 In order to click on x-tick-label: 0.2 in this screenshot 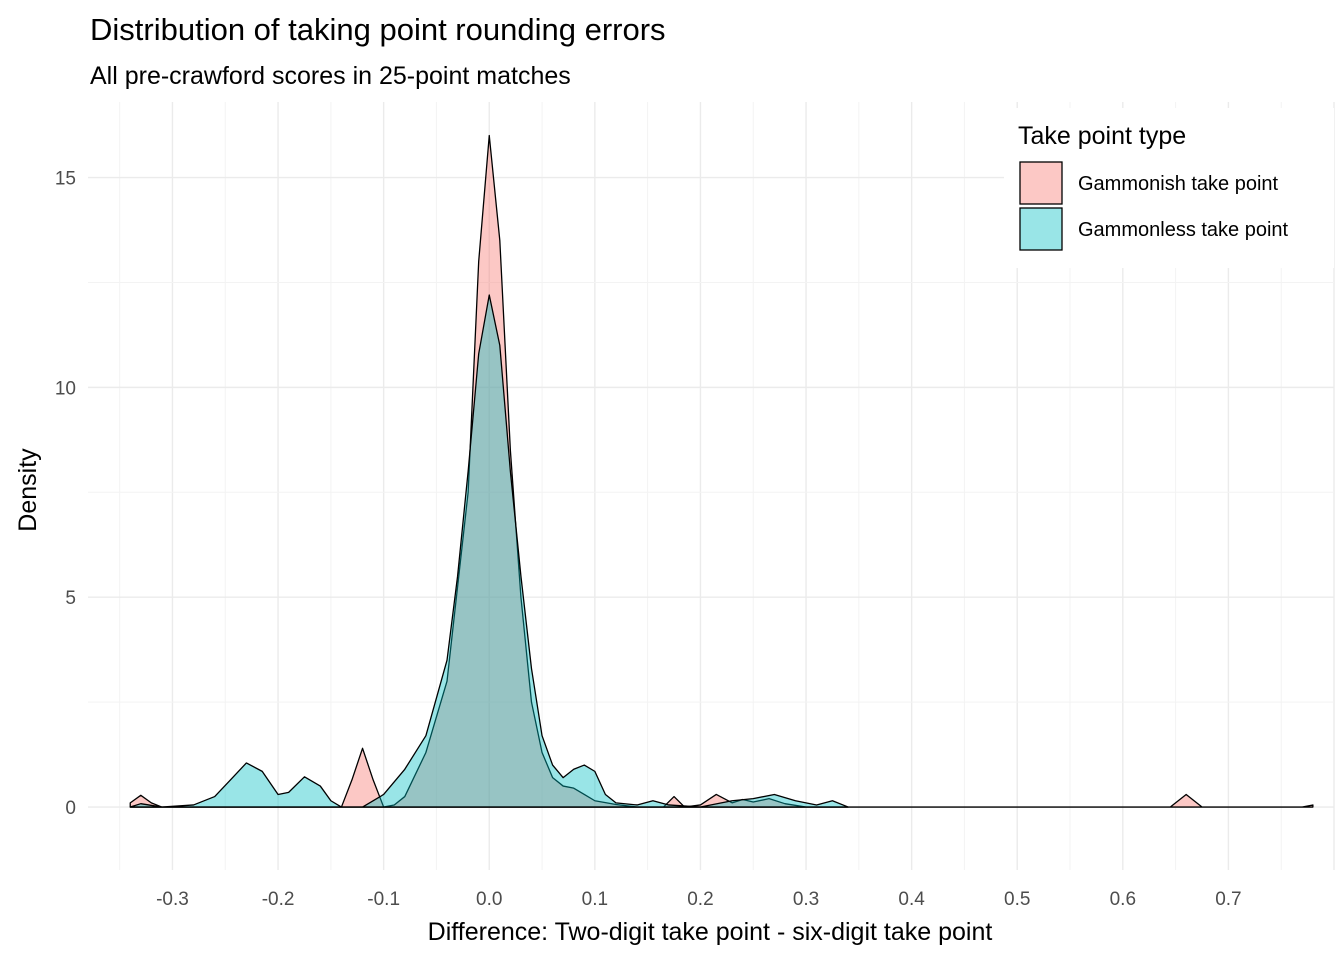, I will do `click(700, 899)`.